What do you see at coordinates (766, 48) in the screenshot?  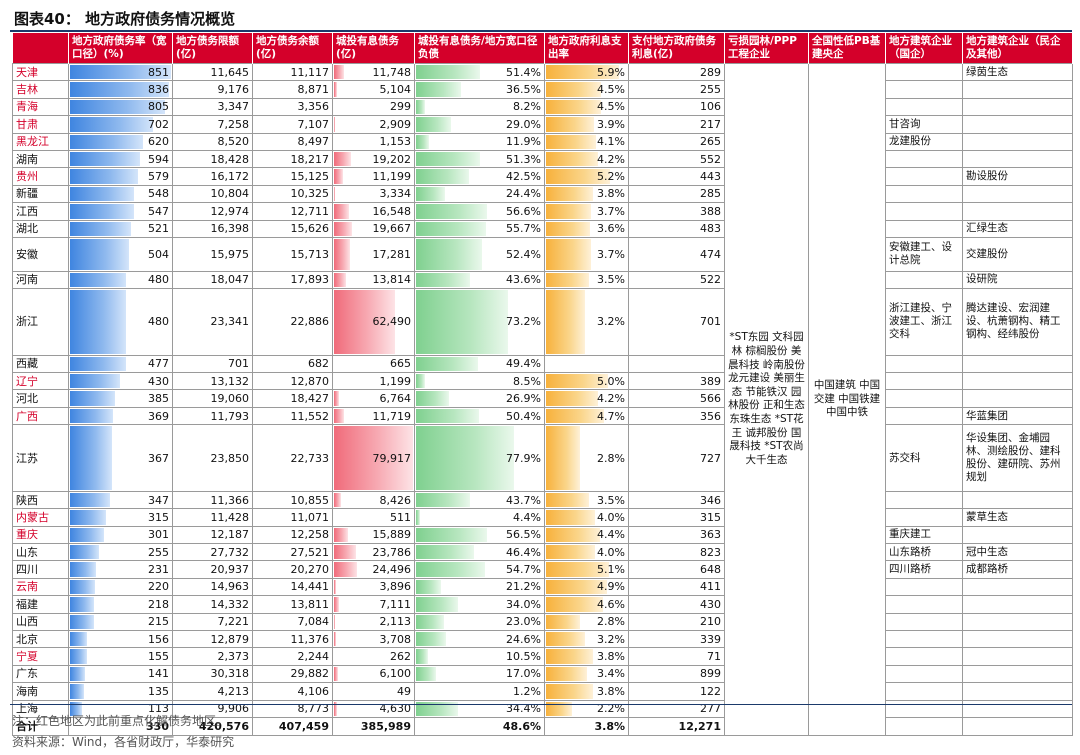 I see `header-ppp-companies: 亏损园林/PPP工程企业` at bounding box center [766, 48].